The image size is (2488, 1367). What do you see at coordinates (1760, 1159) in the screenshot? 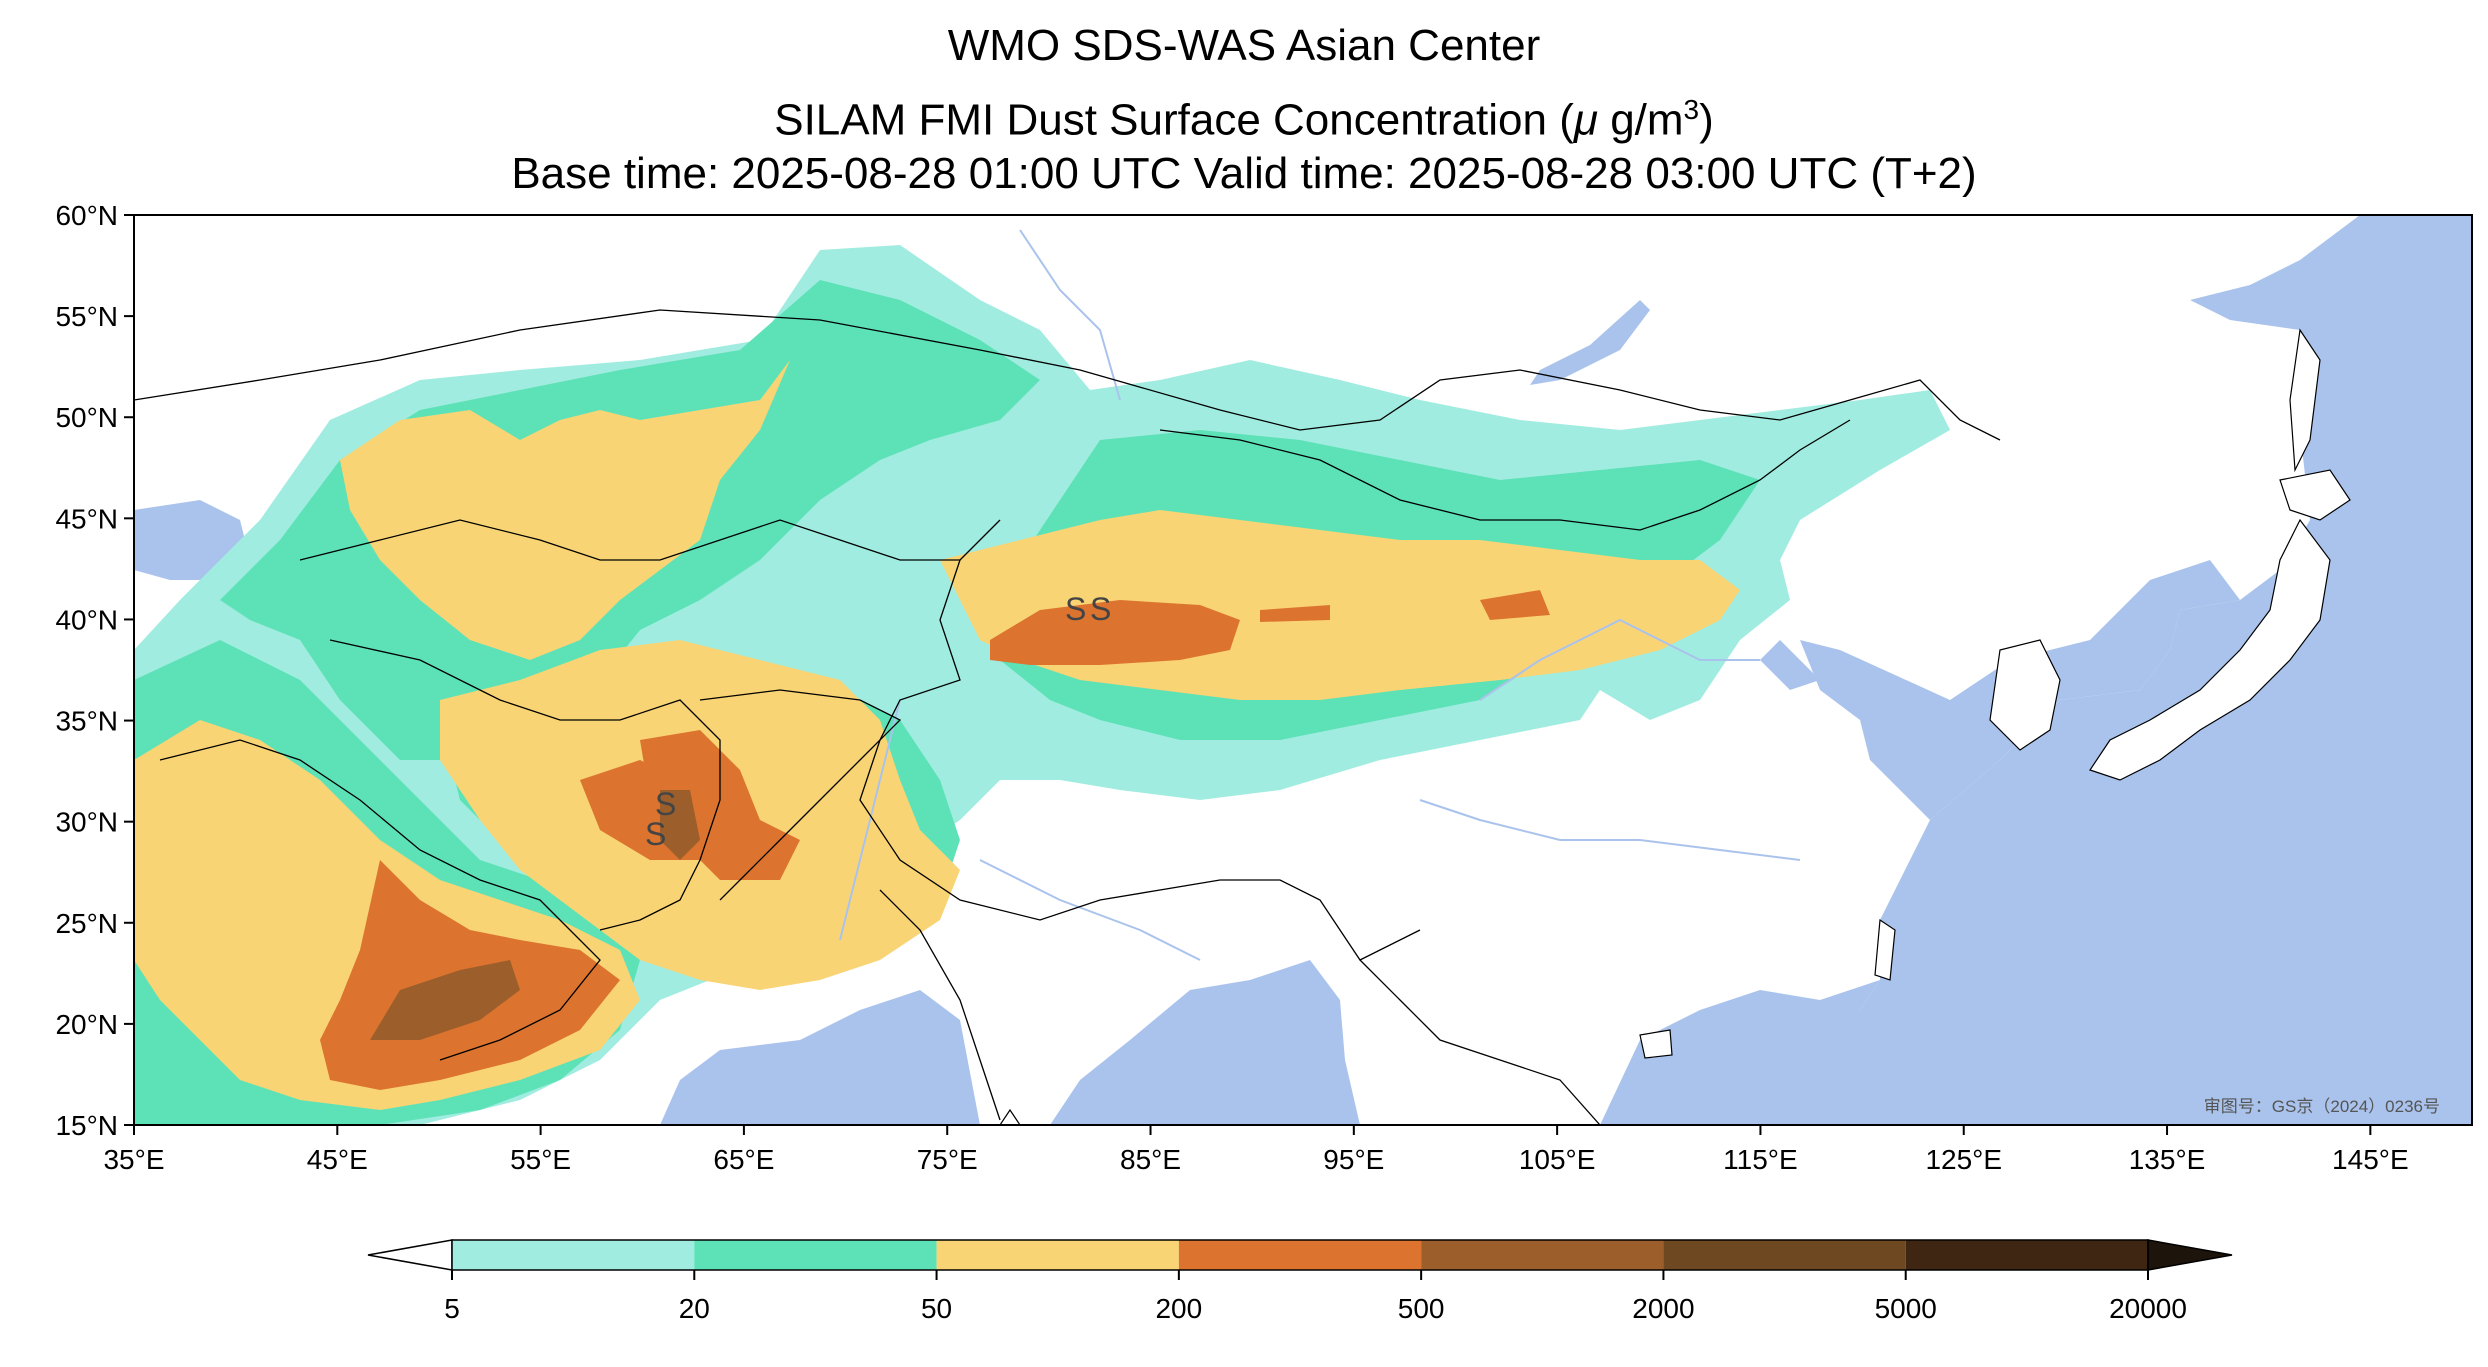
I see `lon-tick-label: 115°E` at bounding box center [1760, 1159].